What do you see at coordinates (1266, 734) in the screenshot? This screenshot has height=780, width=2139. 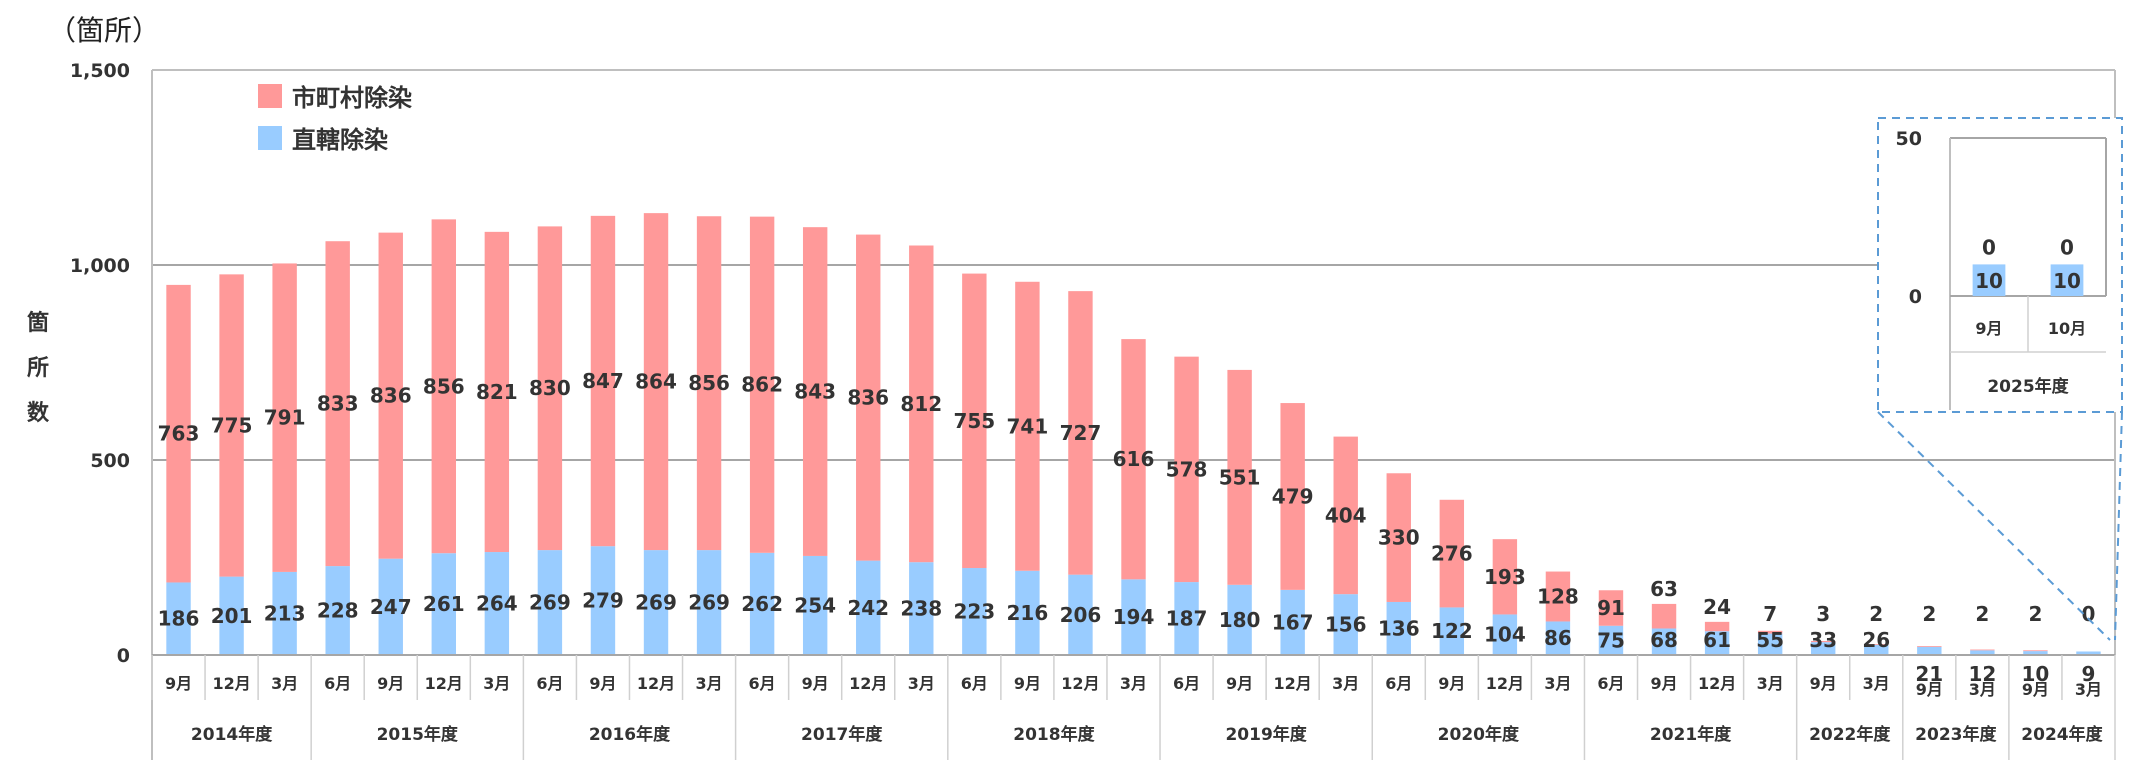 I see `x-group-label: 2019年度` at bounding box center [1266, 734].